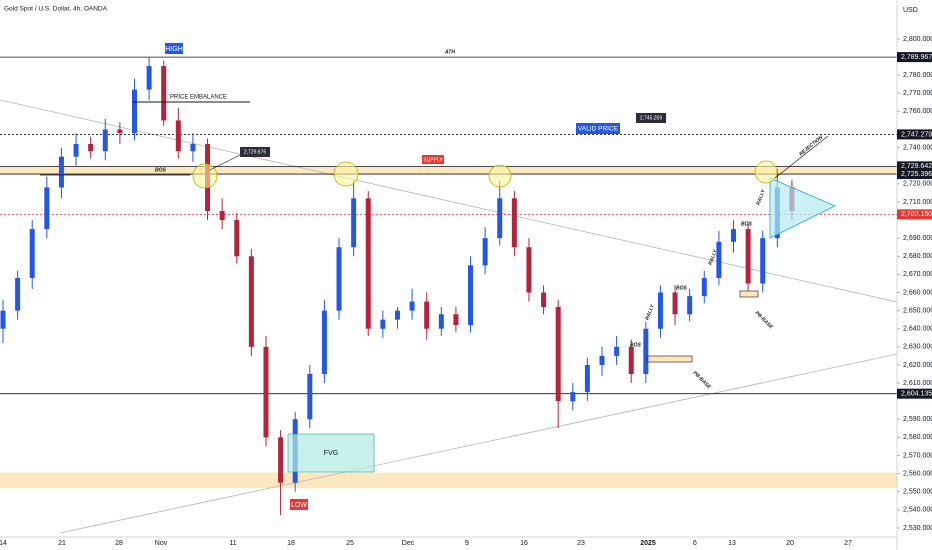 Image resolution: width=932 pixels, height=550 pixels. What do you see at coordinates (917, 111) in the screenshot?
I see `y-tick-label: 2,760.000` at bounding box center [917, 111].